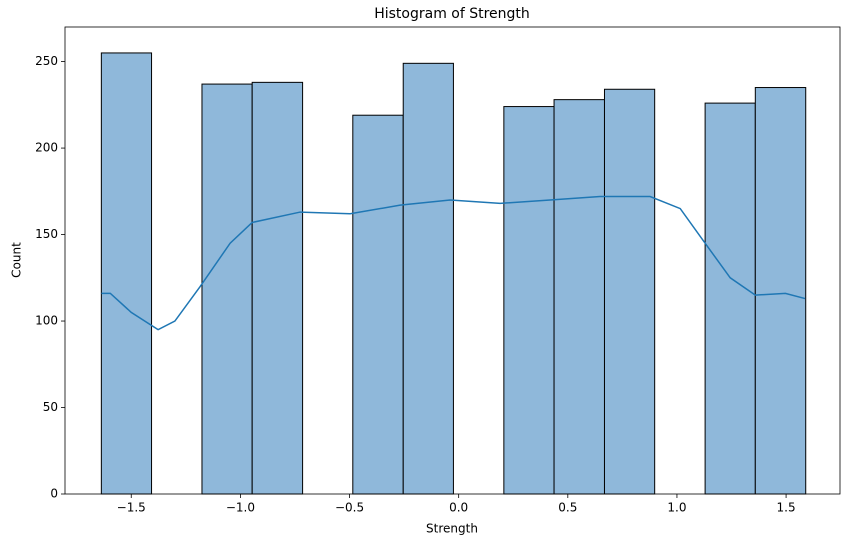 This screenshot has width=850, height=547. I want to click on x-tick-label: 0.5, so click(567, 508).